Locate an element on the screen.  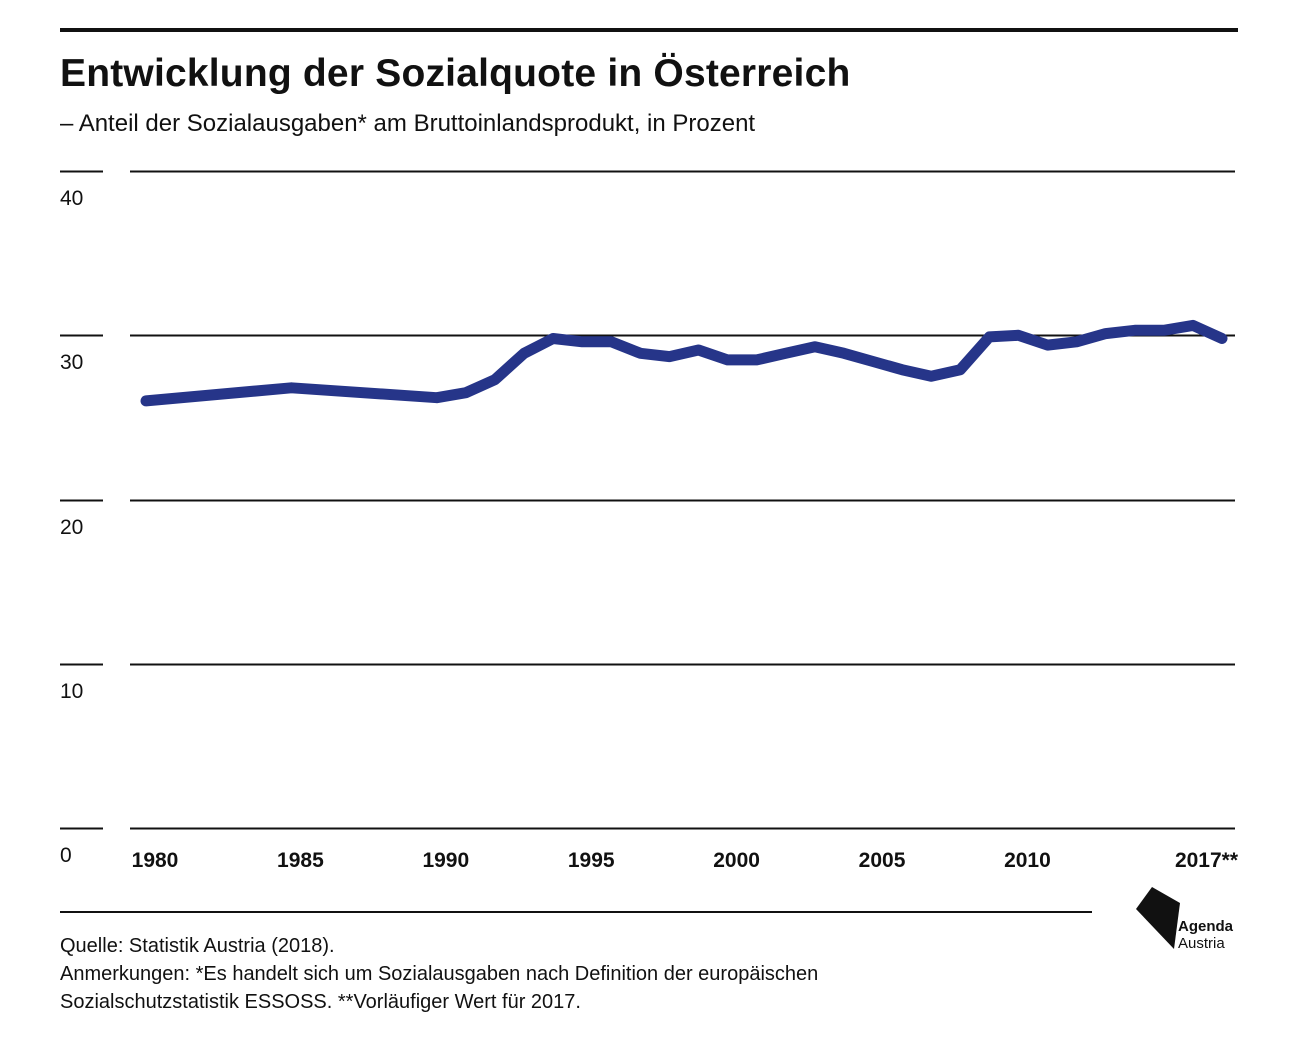
x-tick-label-2017: 2017** is located at coordinates (1207, 860).